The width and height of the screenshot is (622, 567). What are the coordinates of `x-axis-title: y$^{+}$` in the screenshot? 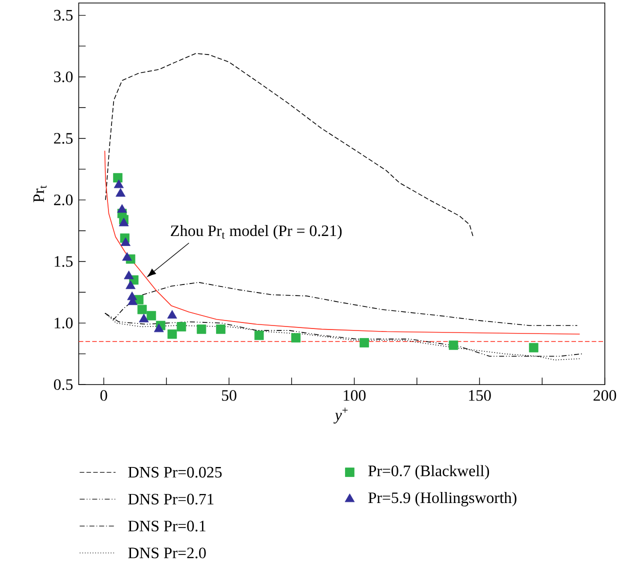 It's located at (341, 416).